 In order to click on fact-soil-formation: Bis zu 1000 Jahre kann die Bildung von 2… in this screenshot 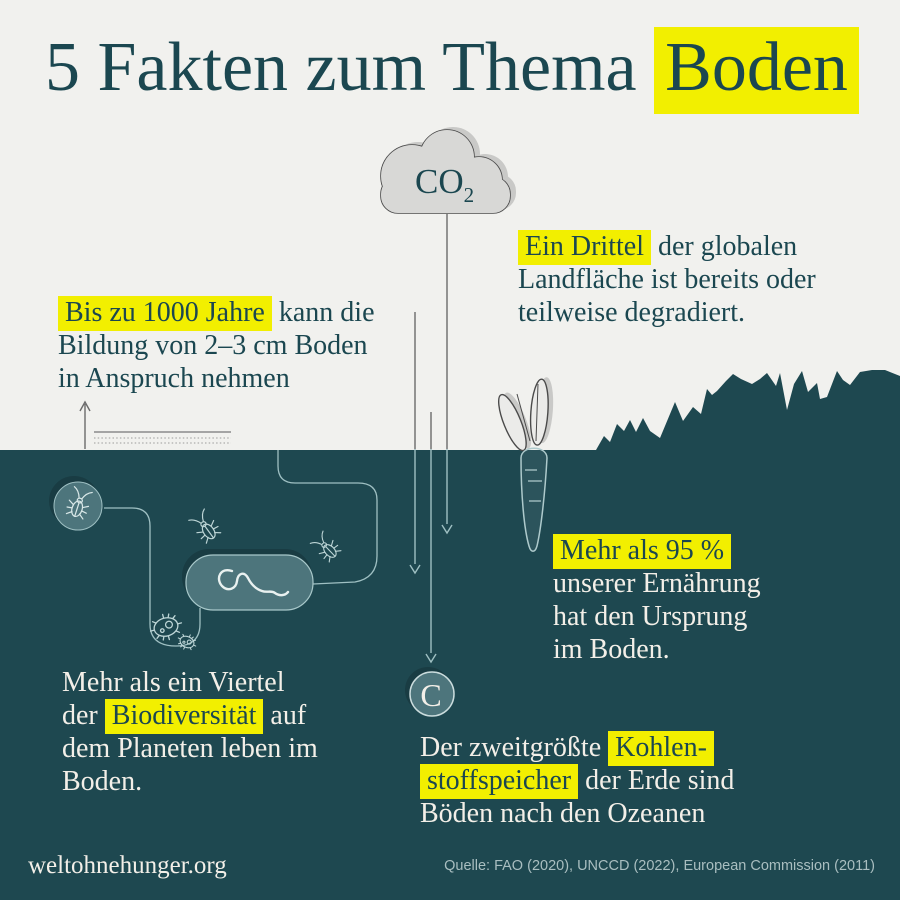, I will do `click(233, 345)`.